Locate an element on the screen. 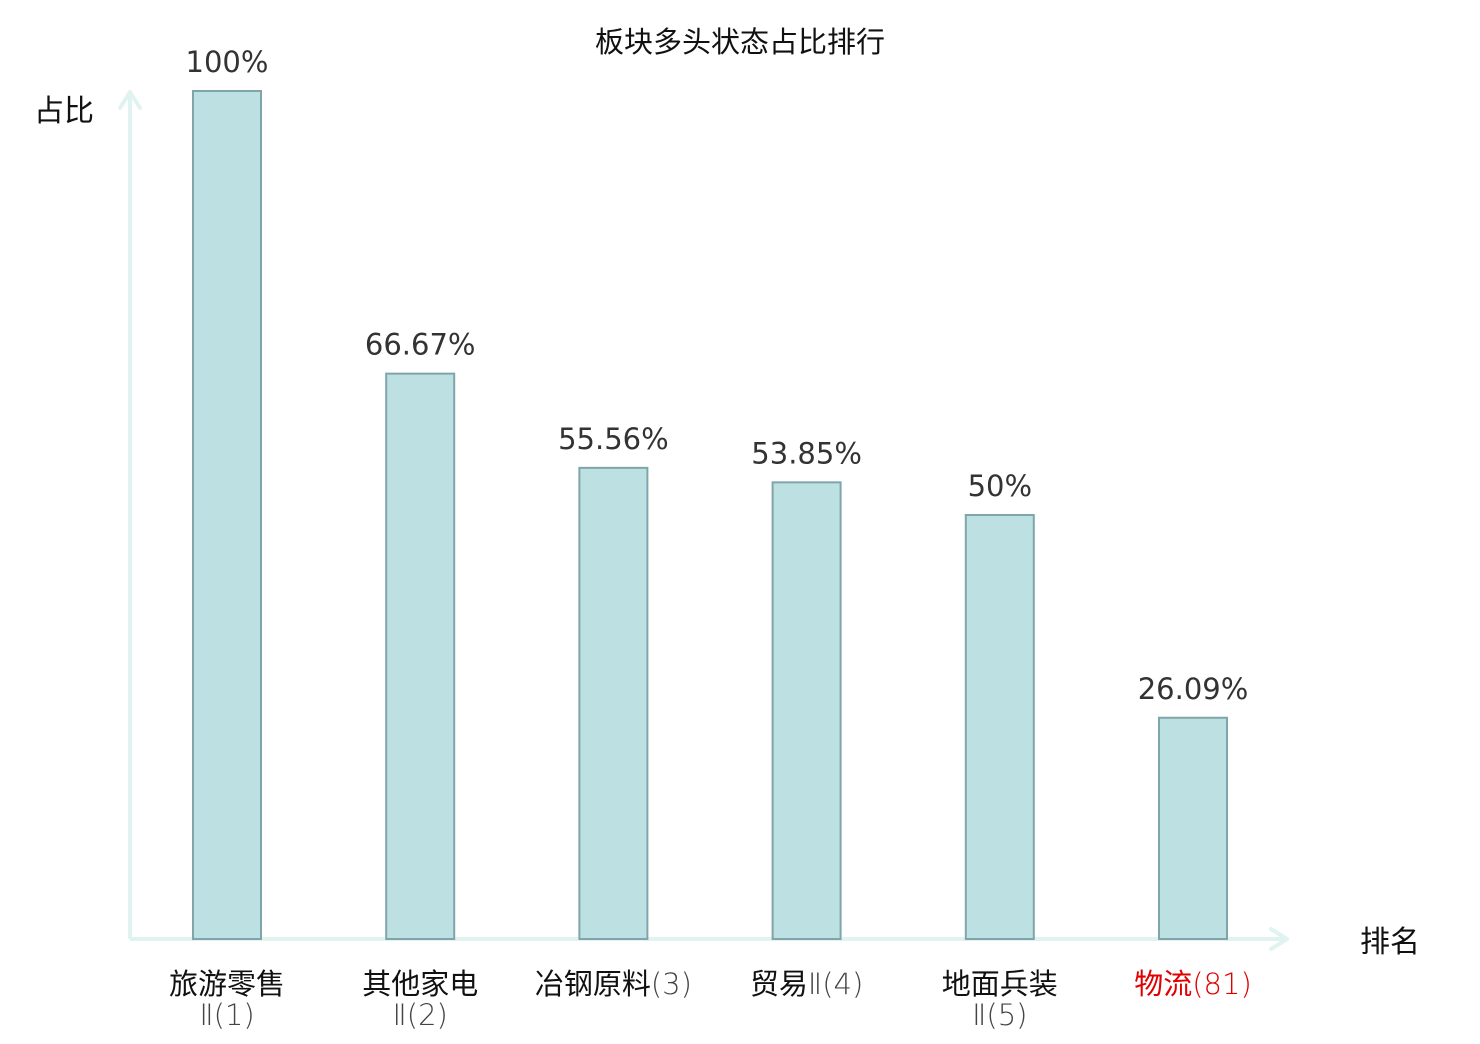 The width and height of the screenshot is (1480, 1044). category-name: 旅游零售 is located at coordinates (227, 984).